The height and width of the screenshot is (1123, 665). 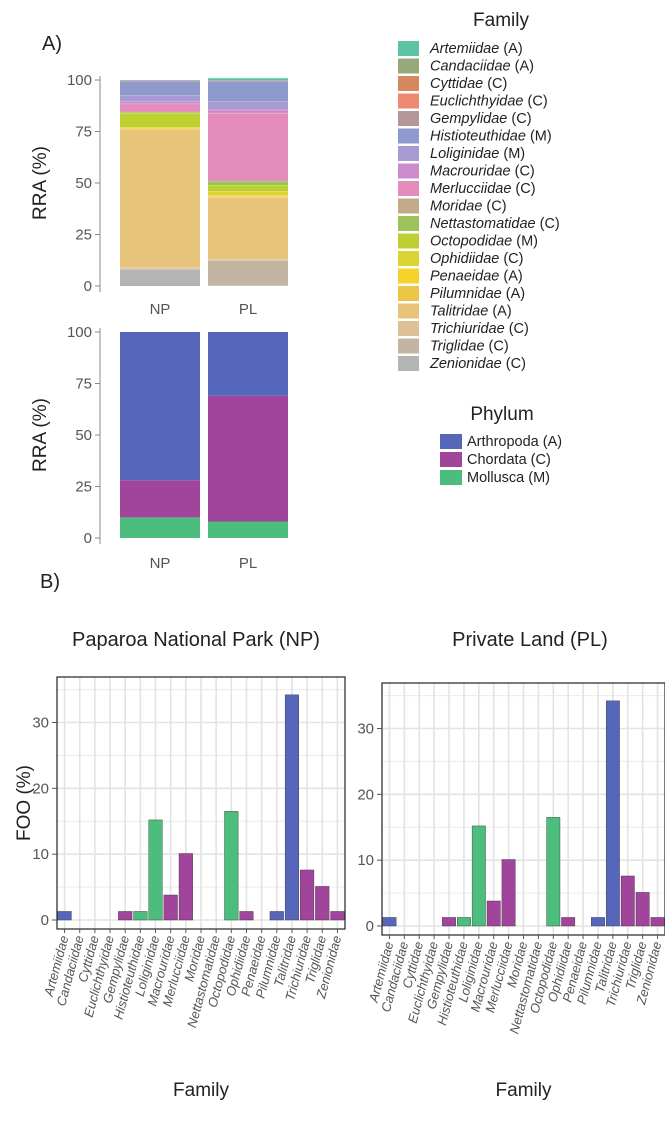 What do you see at coordinates (477, 259) in the screenshot?
I see `legend-label: Ophidiidae (C)` at bounding box center [477, 259].